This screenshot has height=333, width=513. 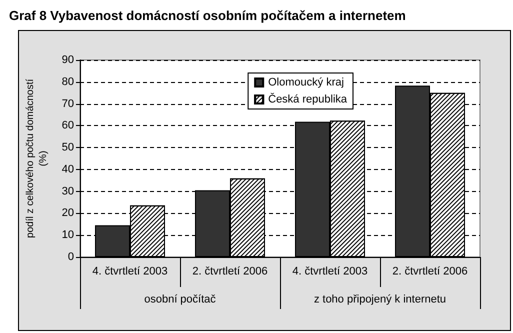 I want to click on text: z toho připojený k internetu, so click(x=380, y=300).